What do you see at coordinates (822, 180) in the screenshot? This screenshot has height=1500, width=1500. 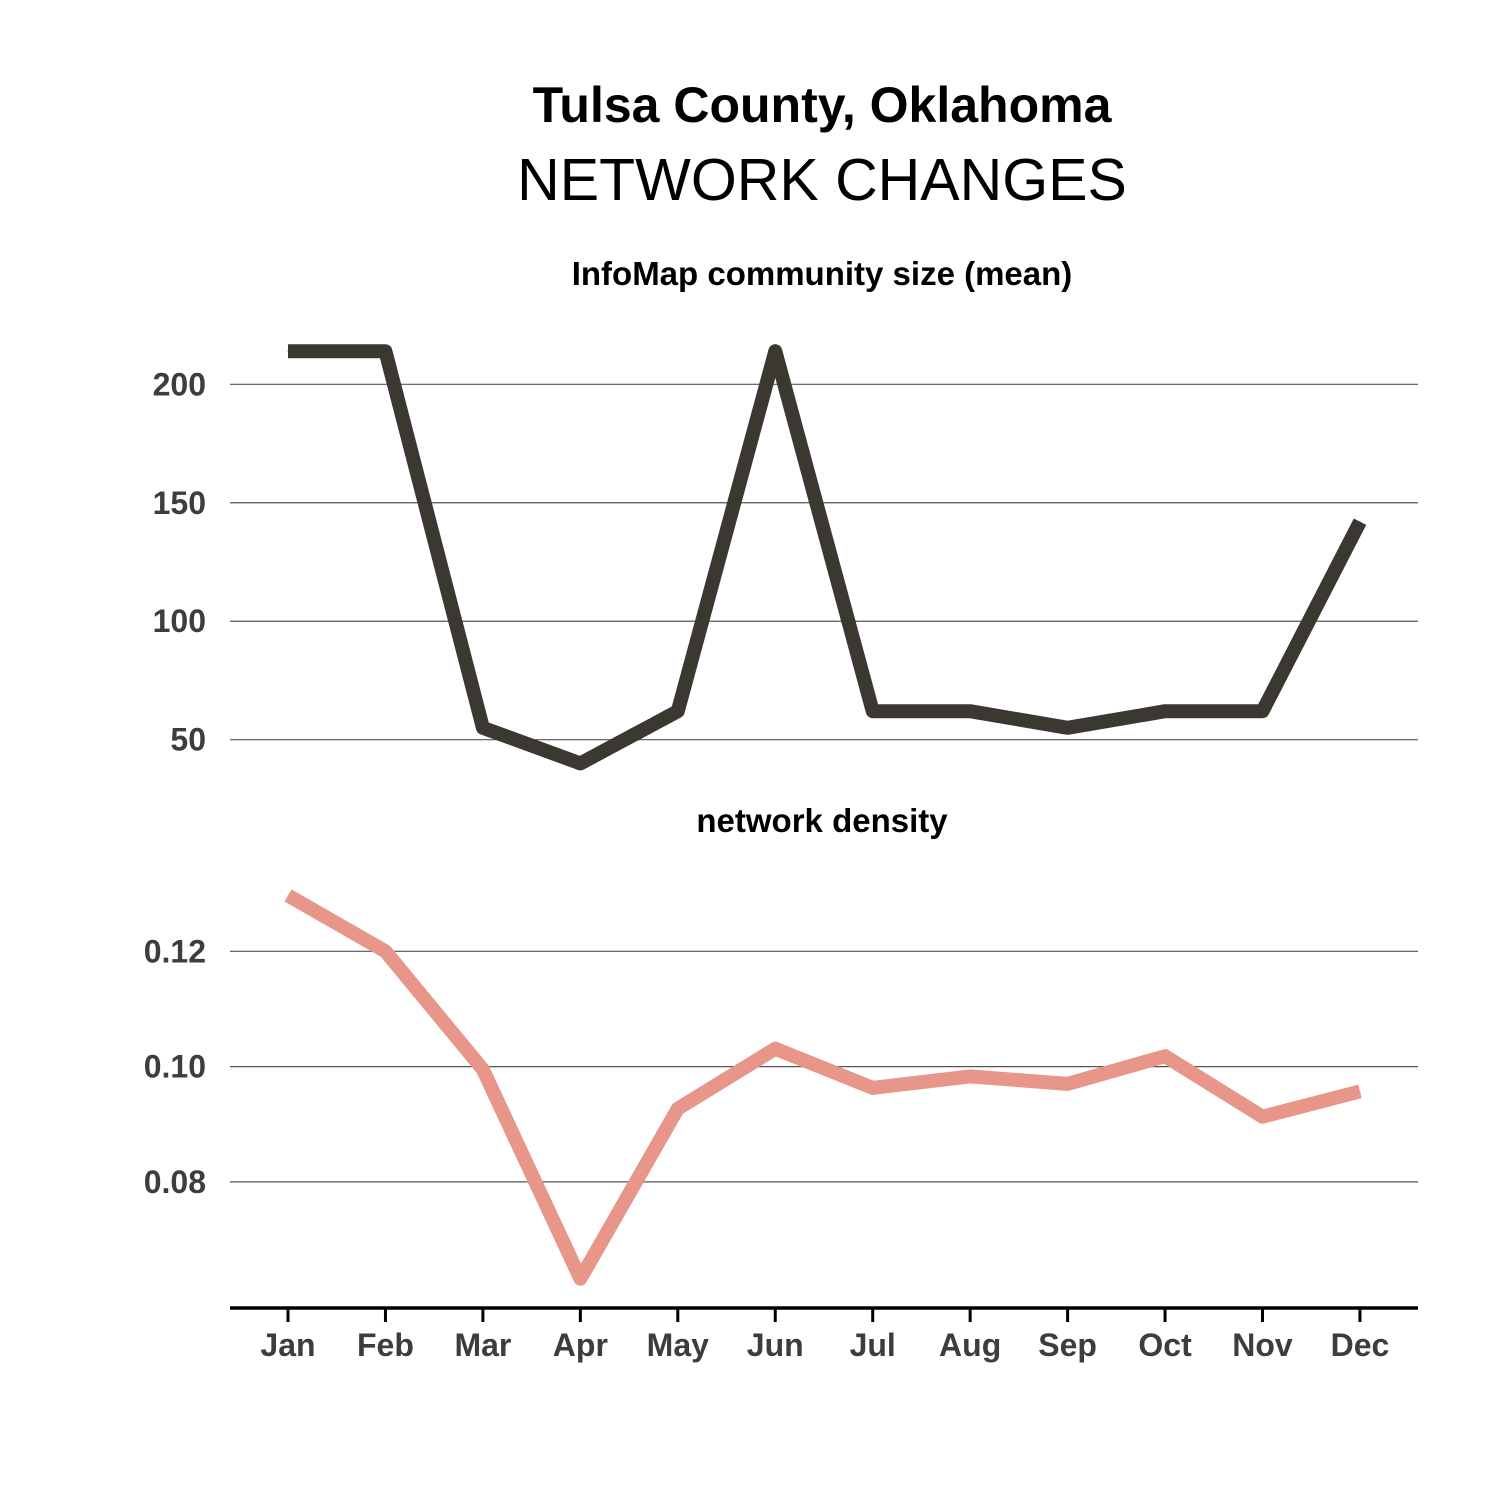 I see `chart-subtitle: NETWORK CHANGES` at bounding box center [822, 180].